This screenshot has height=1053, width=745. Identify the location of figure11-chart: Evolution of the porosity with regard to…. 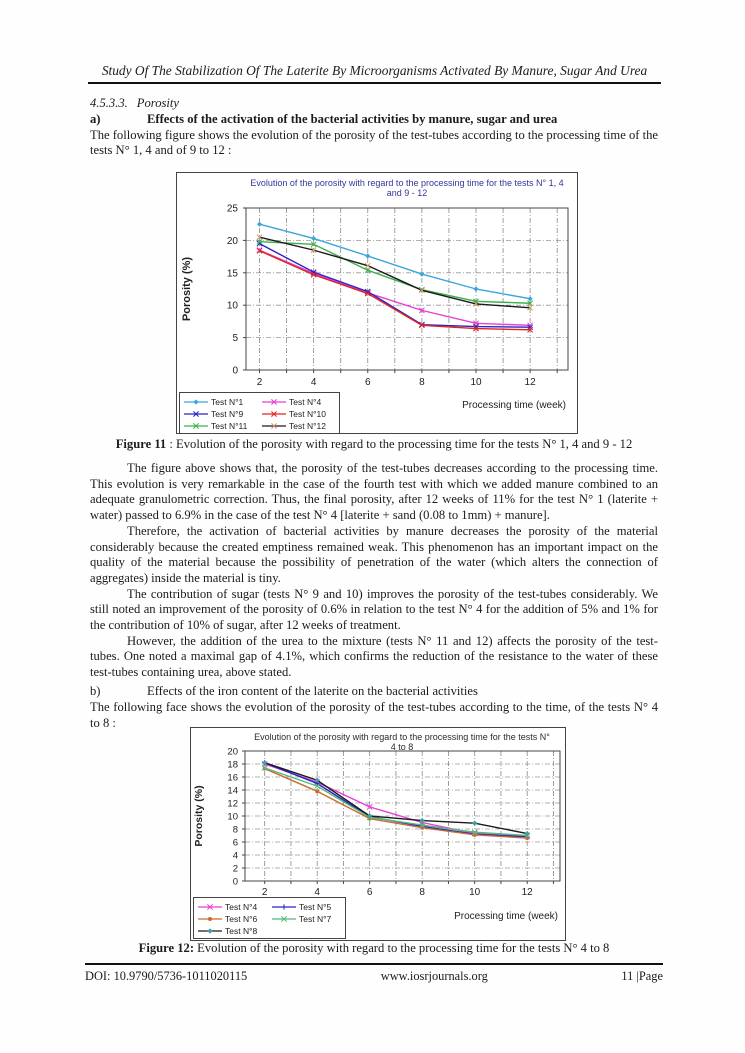
(377, 303).